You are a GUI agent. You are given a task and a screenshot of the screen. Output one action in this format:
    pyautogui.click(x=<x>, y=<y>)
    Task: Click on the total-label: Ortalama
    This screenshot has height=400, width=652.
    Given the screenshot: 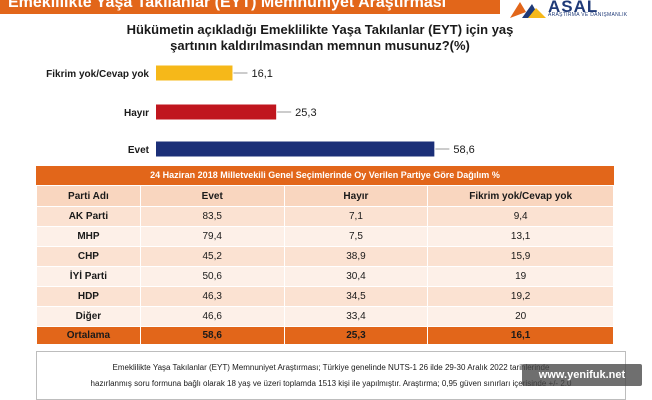 What is the action you would take?
    pyautogui.click(x=88, y=335)
    